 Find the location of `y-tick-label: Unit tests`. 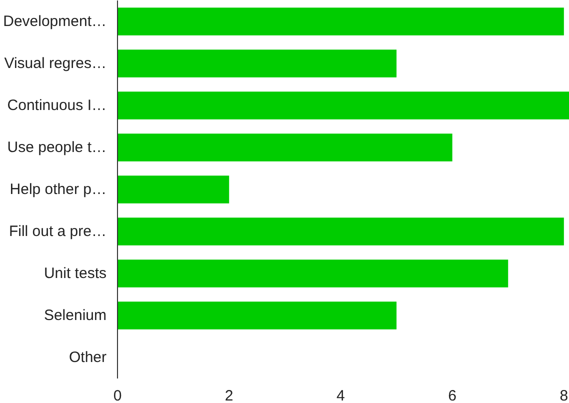

y-tick-label: Unit tests is located at coordinates (75, 273).